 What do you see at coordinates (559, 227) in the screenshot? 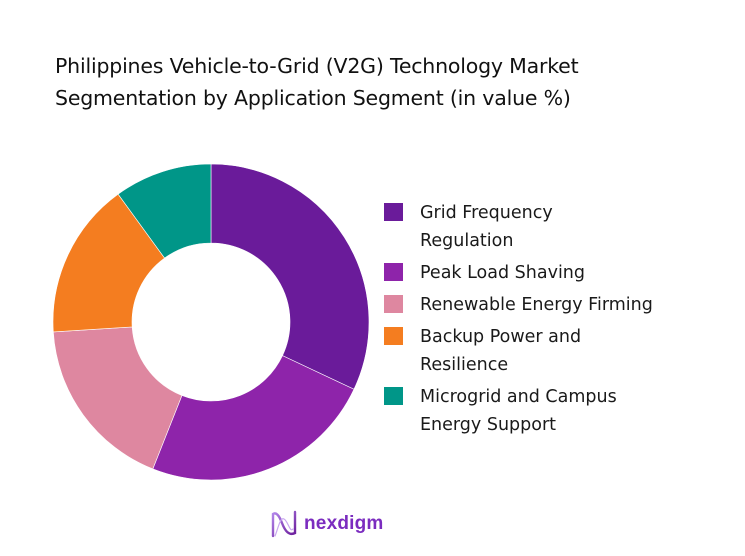
I see `legend-item-grid-frequency-regulation: Grid Frequency Regulation` at bounding box center [559, 227].